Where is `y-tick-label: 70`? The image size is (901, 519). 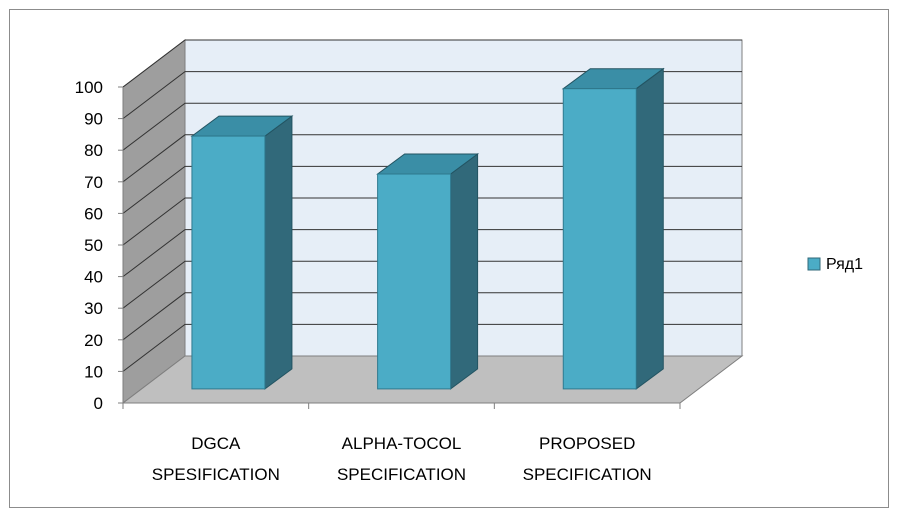
y-tick-label: 70 is located at coordinates (93, 182).